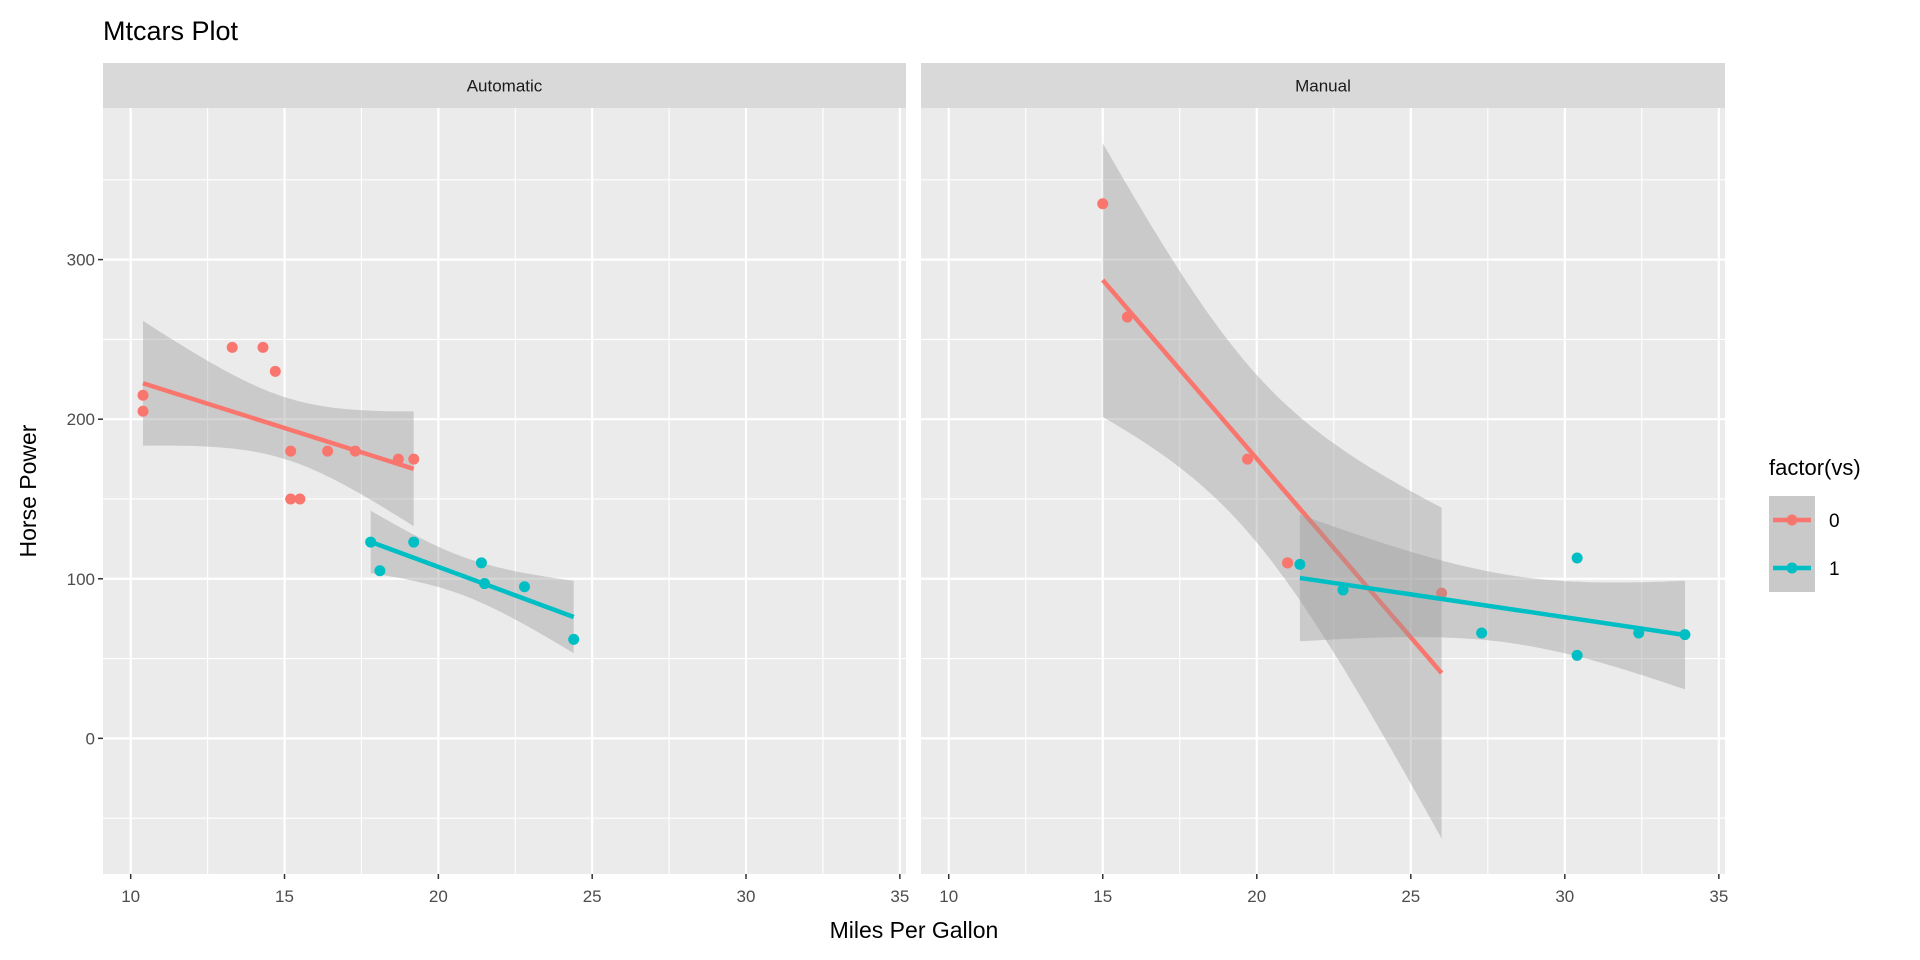 This screenshot has width=1920, height=960. What do you see at coordinates (171, 31) in the screenshot?
I see `chart-title: Mtcars Plot` at bounding box center [171, 31].